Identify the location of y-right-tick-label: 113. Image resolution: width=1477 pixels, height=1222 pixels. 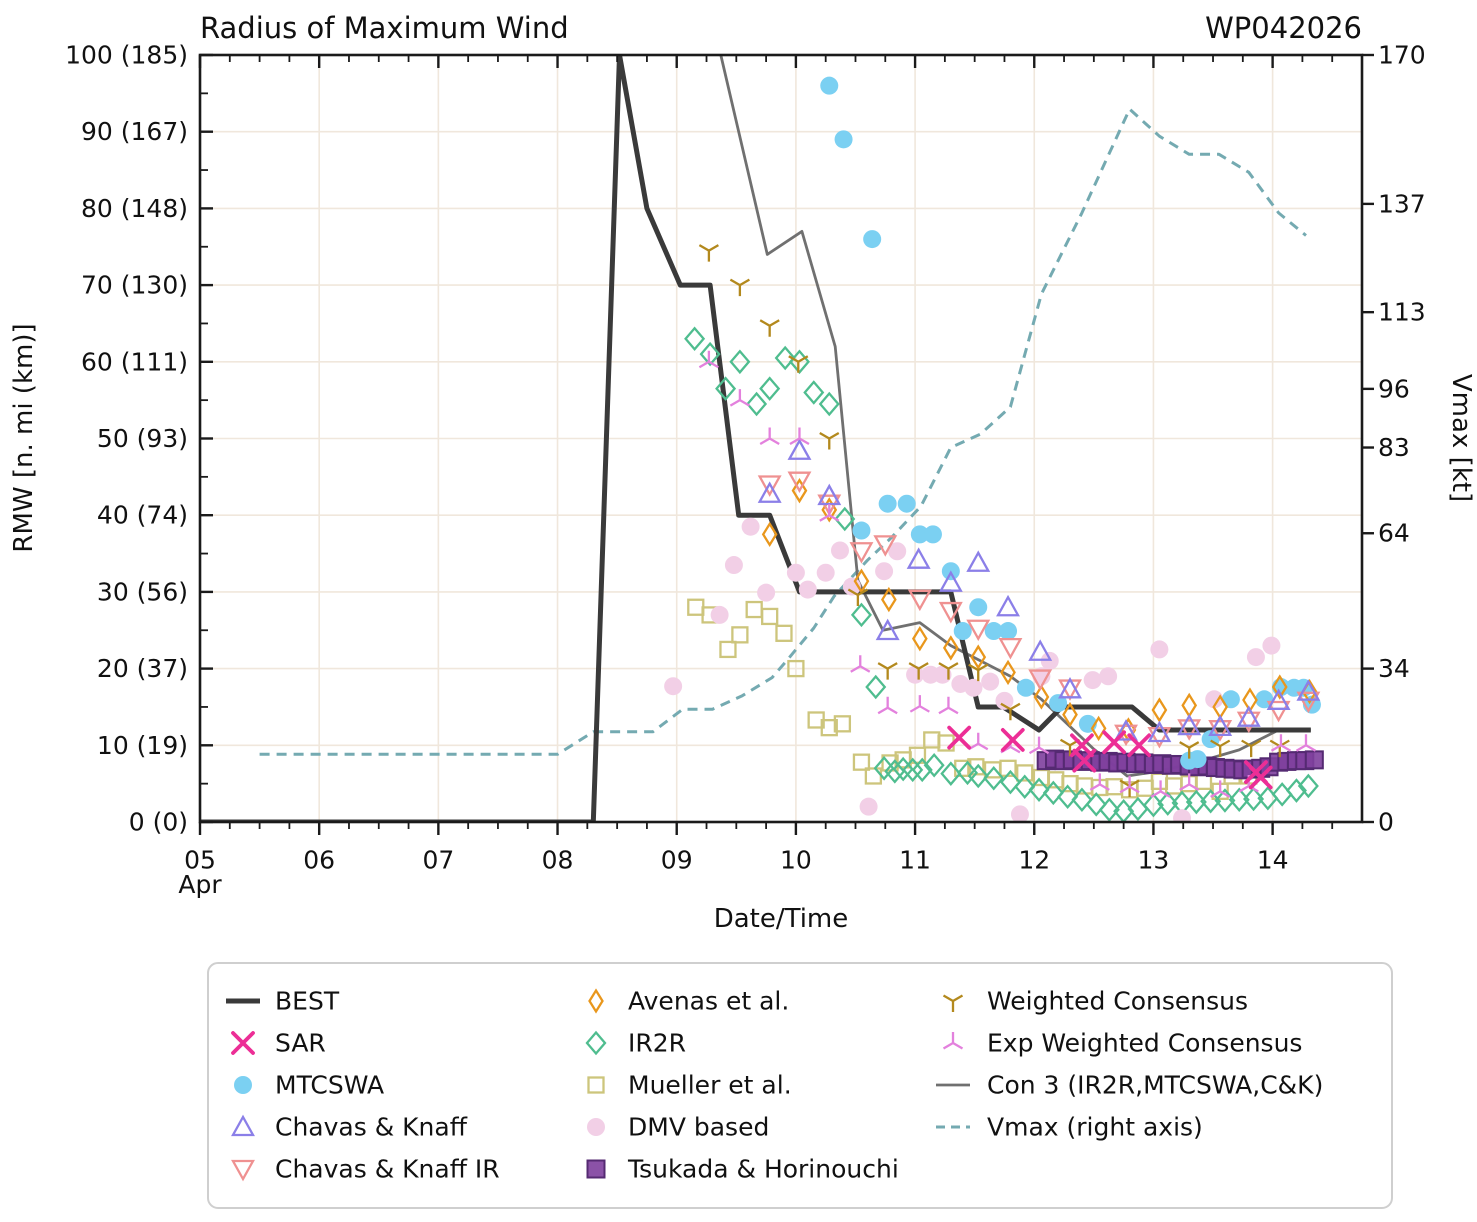
(1402, 312).